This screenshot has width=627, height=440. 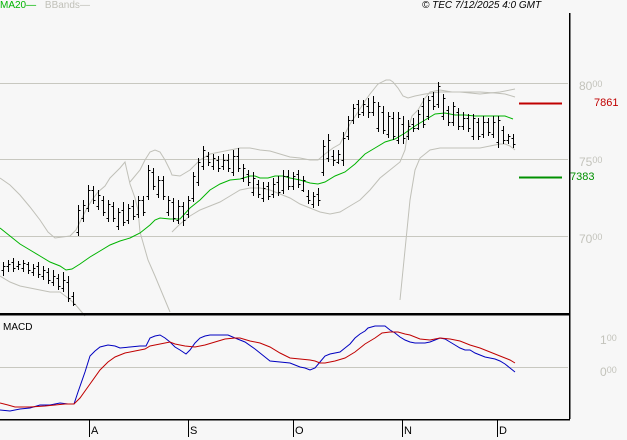 I want to click on legend-ma20-swatch: —, so click(x=31, y=5).